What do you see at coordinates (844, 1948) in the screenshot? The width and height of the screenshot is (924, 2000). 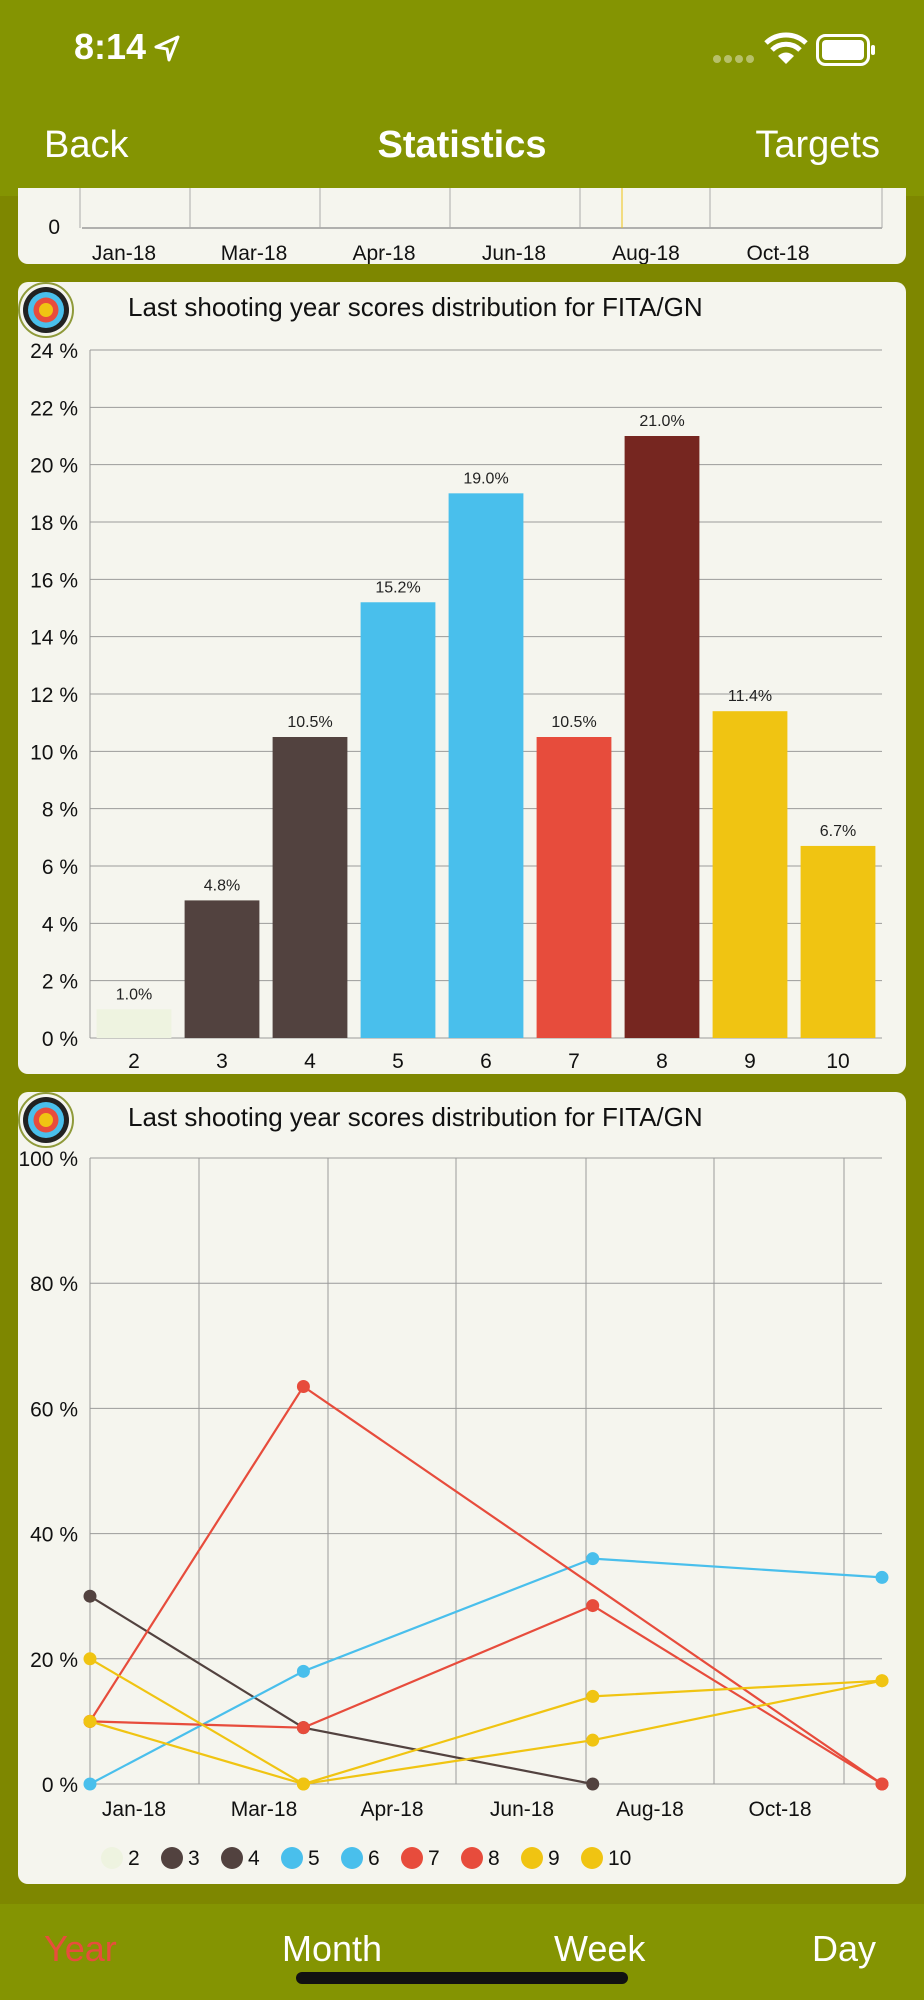 I see `tab-day: Day` at bounding box center [844, 1948].